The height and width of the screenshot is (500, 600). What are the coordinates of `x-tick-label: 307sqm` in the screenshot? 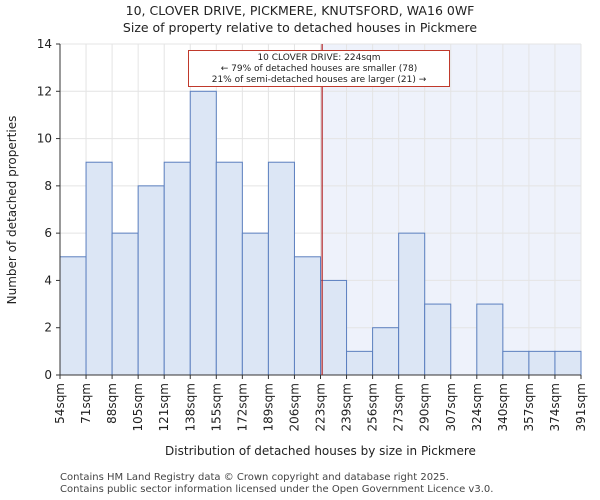 It's located at (451, 407).